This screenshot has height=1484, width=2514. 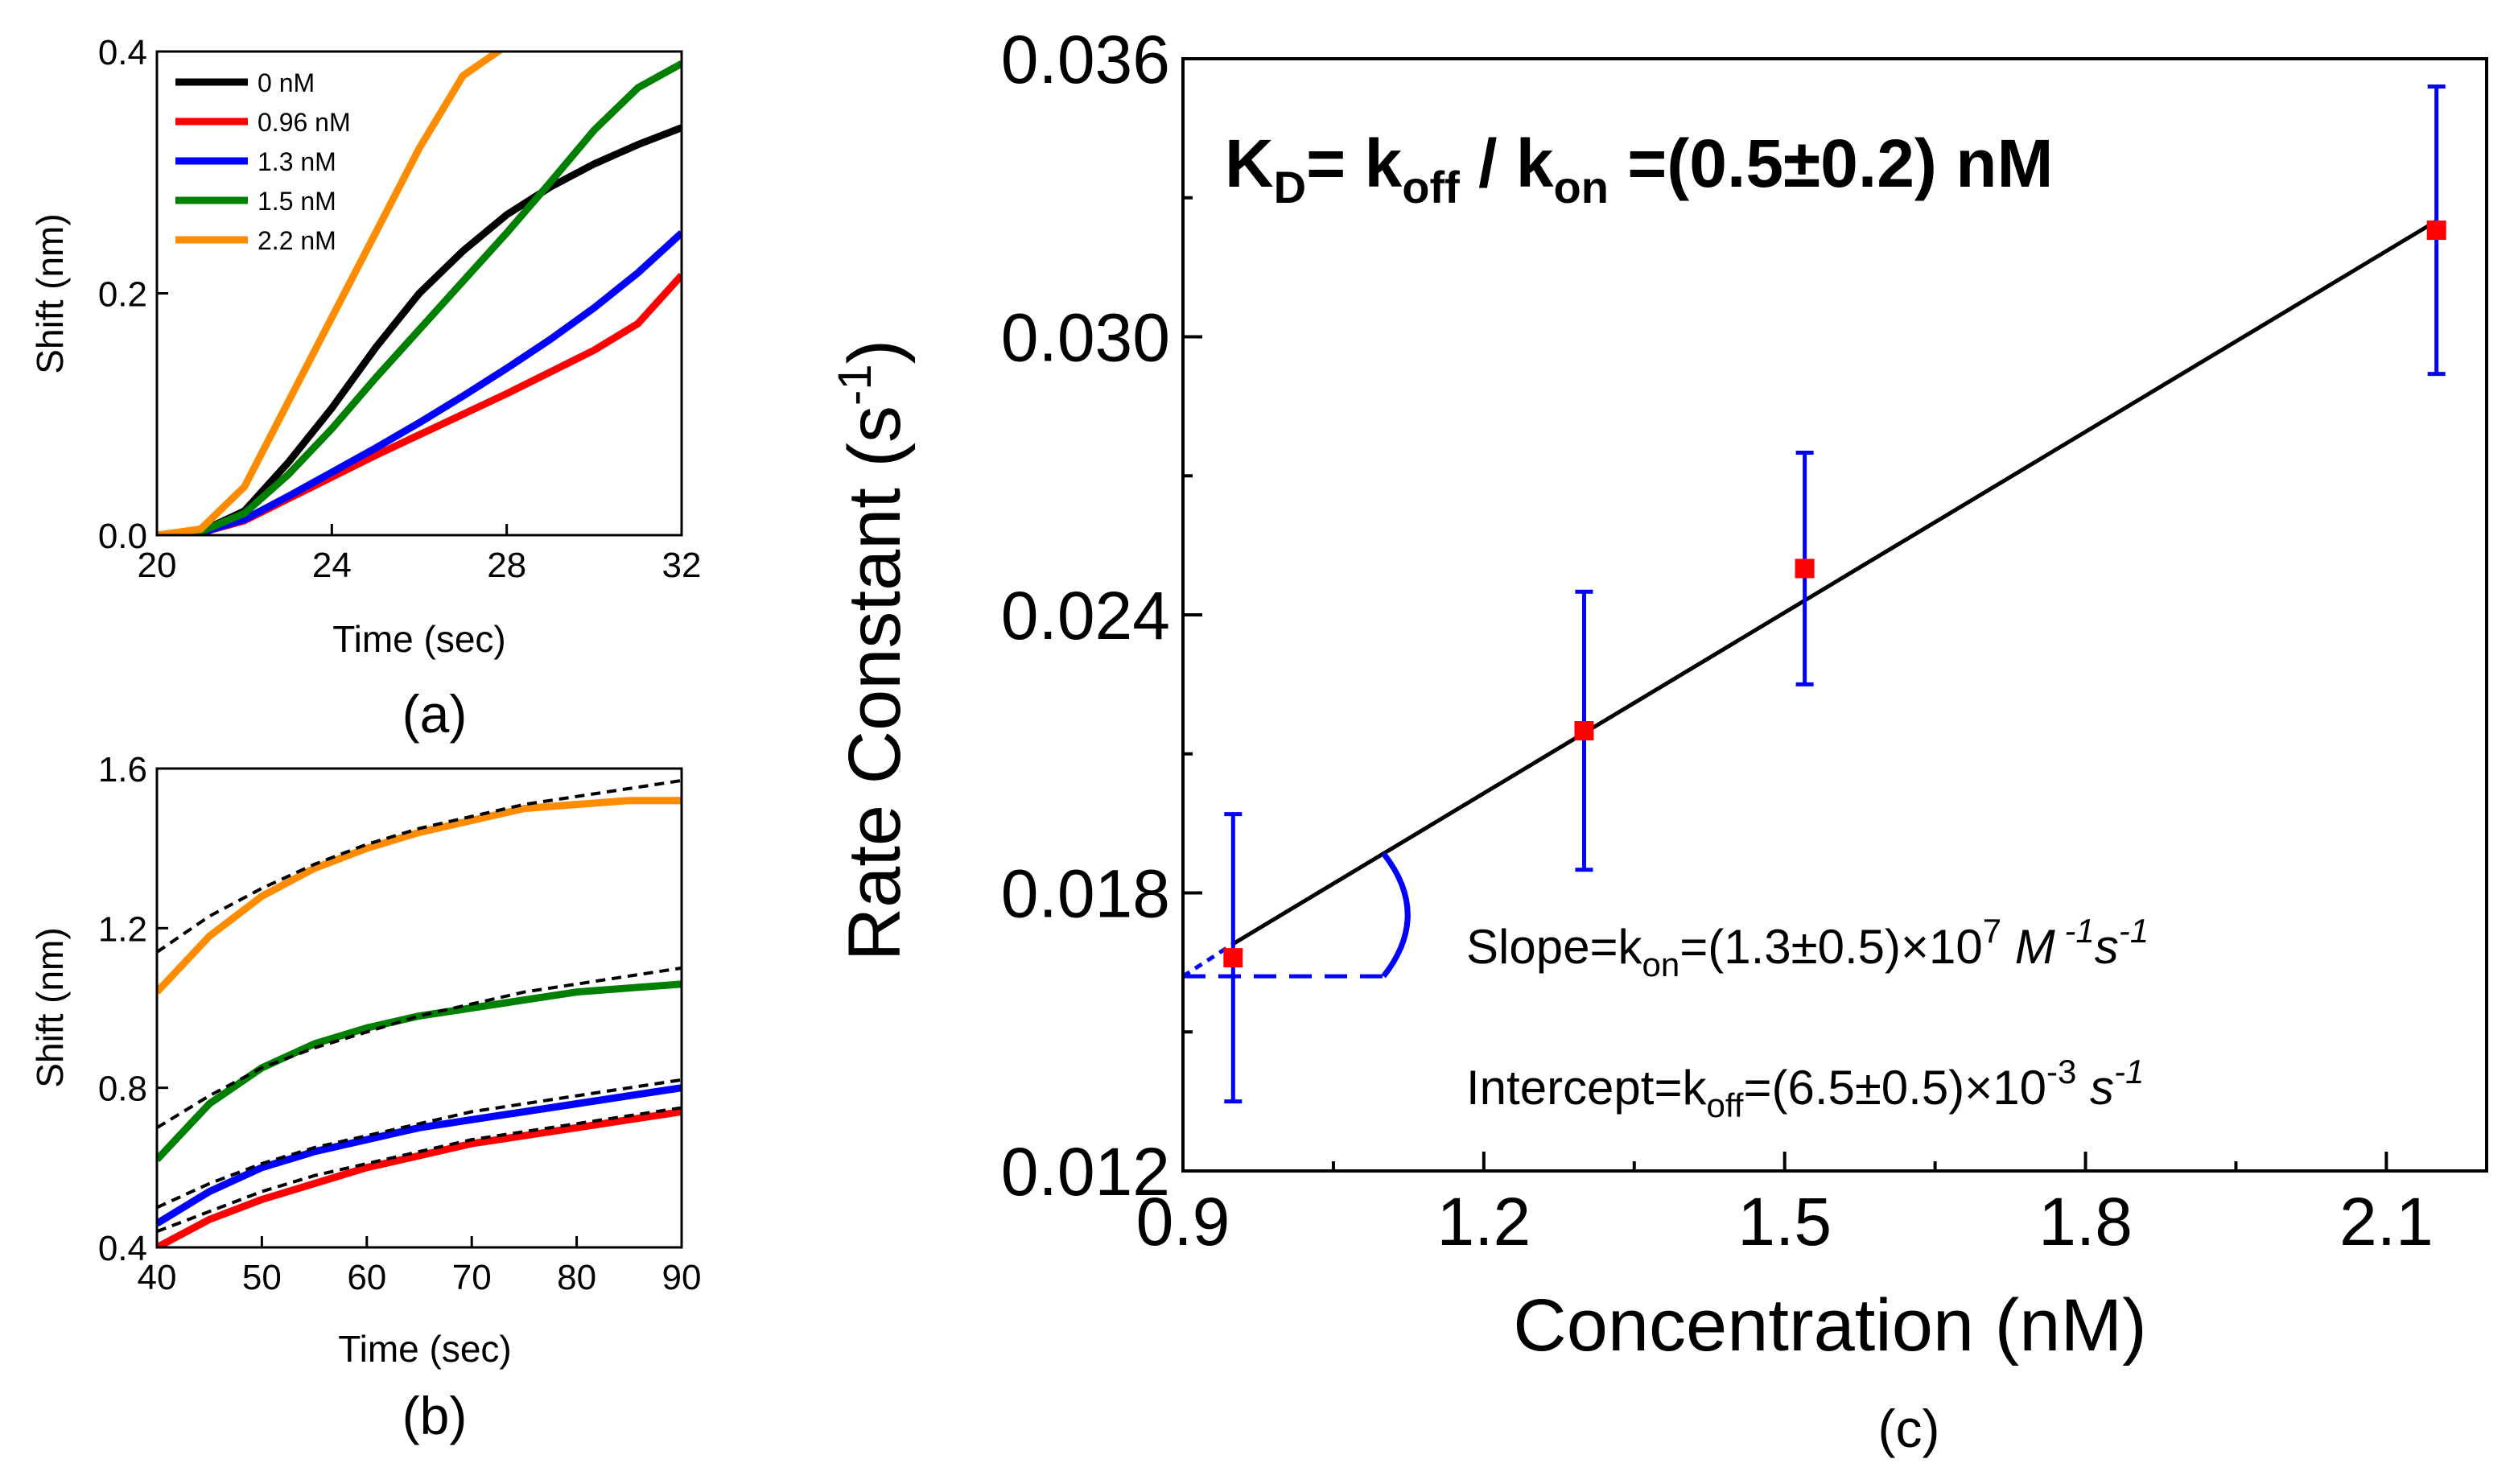 I want to click on intercept-mid: =(6.5±0.5)×10, so click(x=1894, y=1088).